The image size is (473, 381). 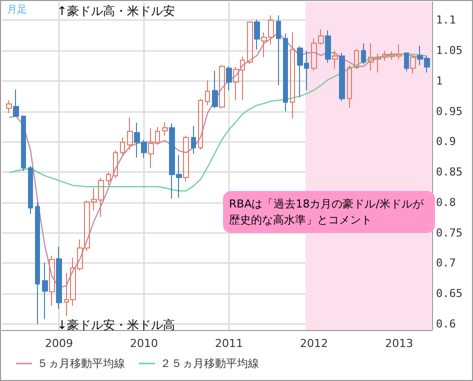 What do you see at coordinates (449, 111) in the screenshot?
I see `y-tick-label: 0.95` at bounding box center [449, 111].